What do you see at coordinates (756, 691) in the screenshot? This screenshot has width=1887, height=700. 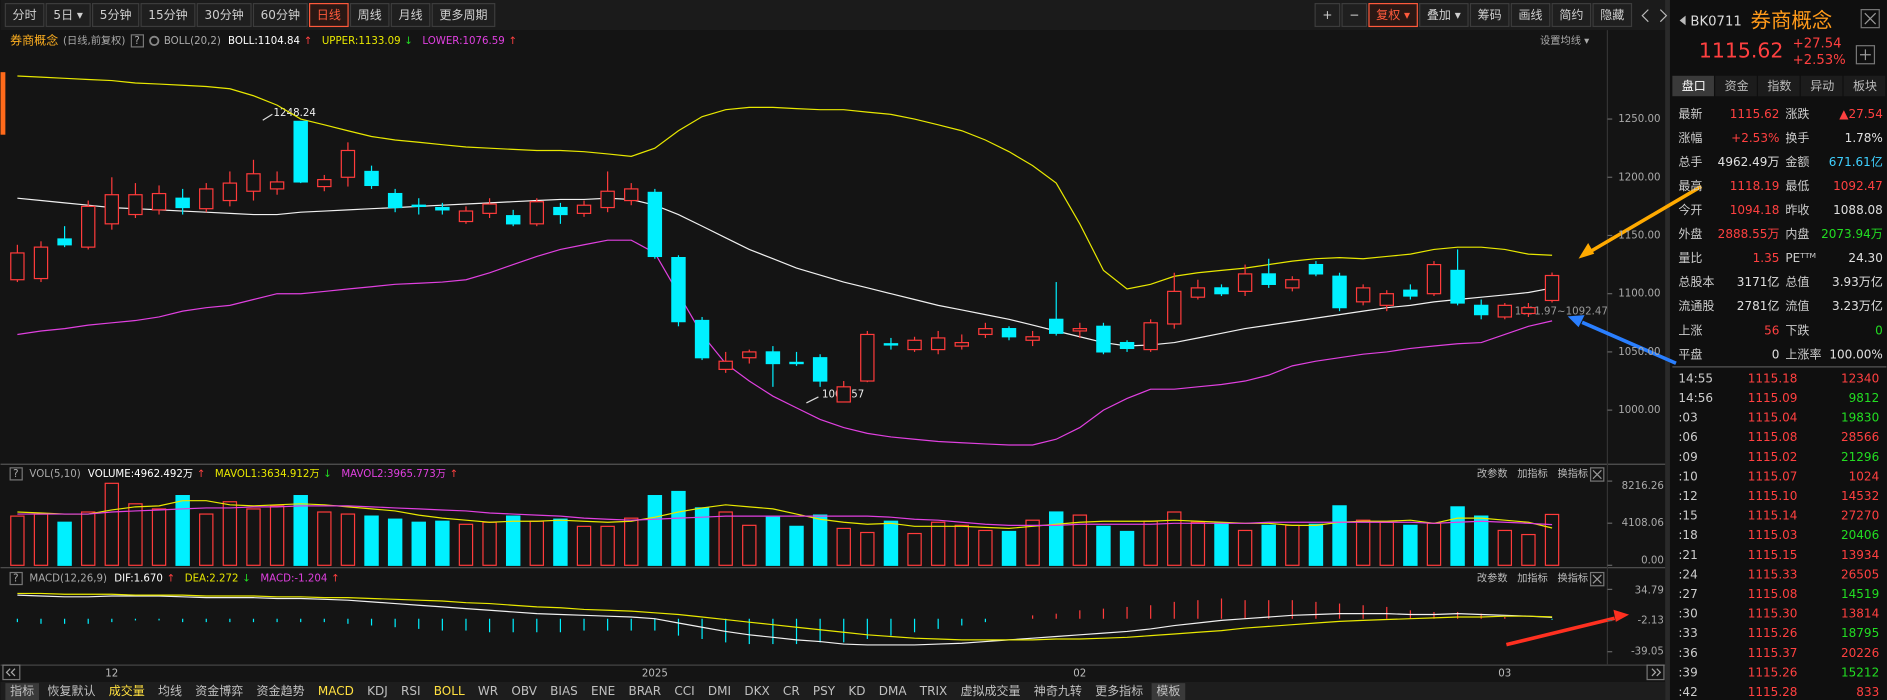 I see `indicator-tab: DKX` at bounding box center [756, 691].